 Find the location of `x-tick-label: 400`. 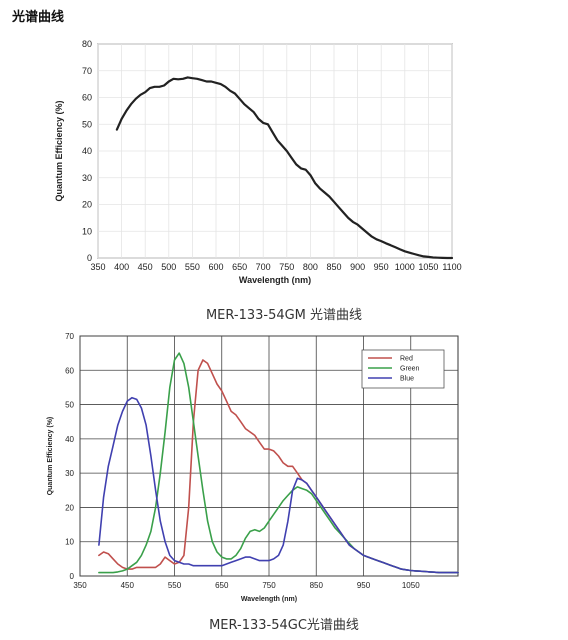

x-tick-label: 400 is located at coordinates (121, 267).